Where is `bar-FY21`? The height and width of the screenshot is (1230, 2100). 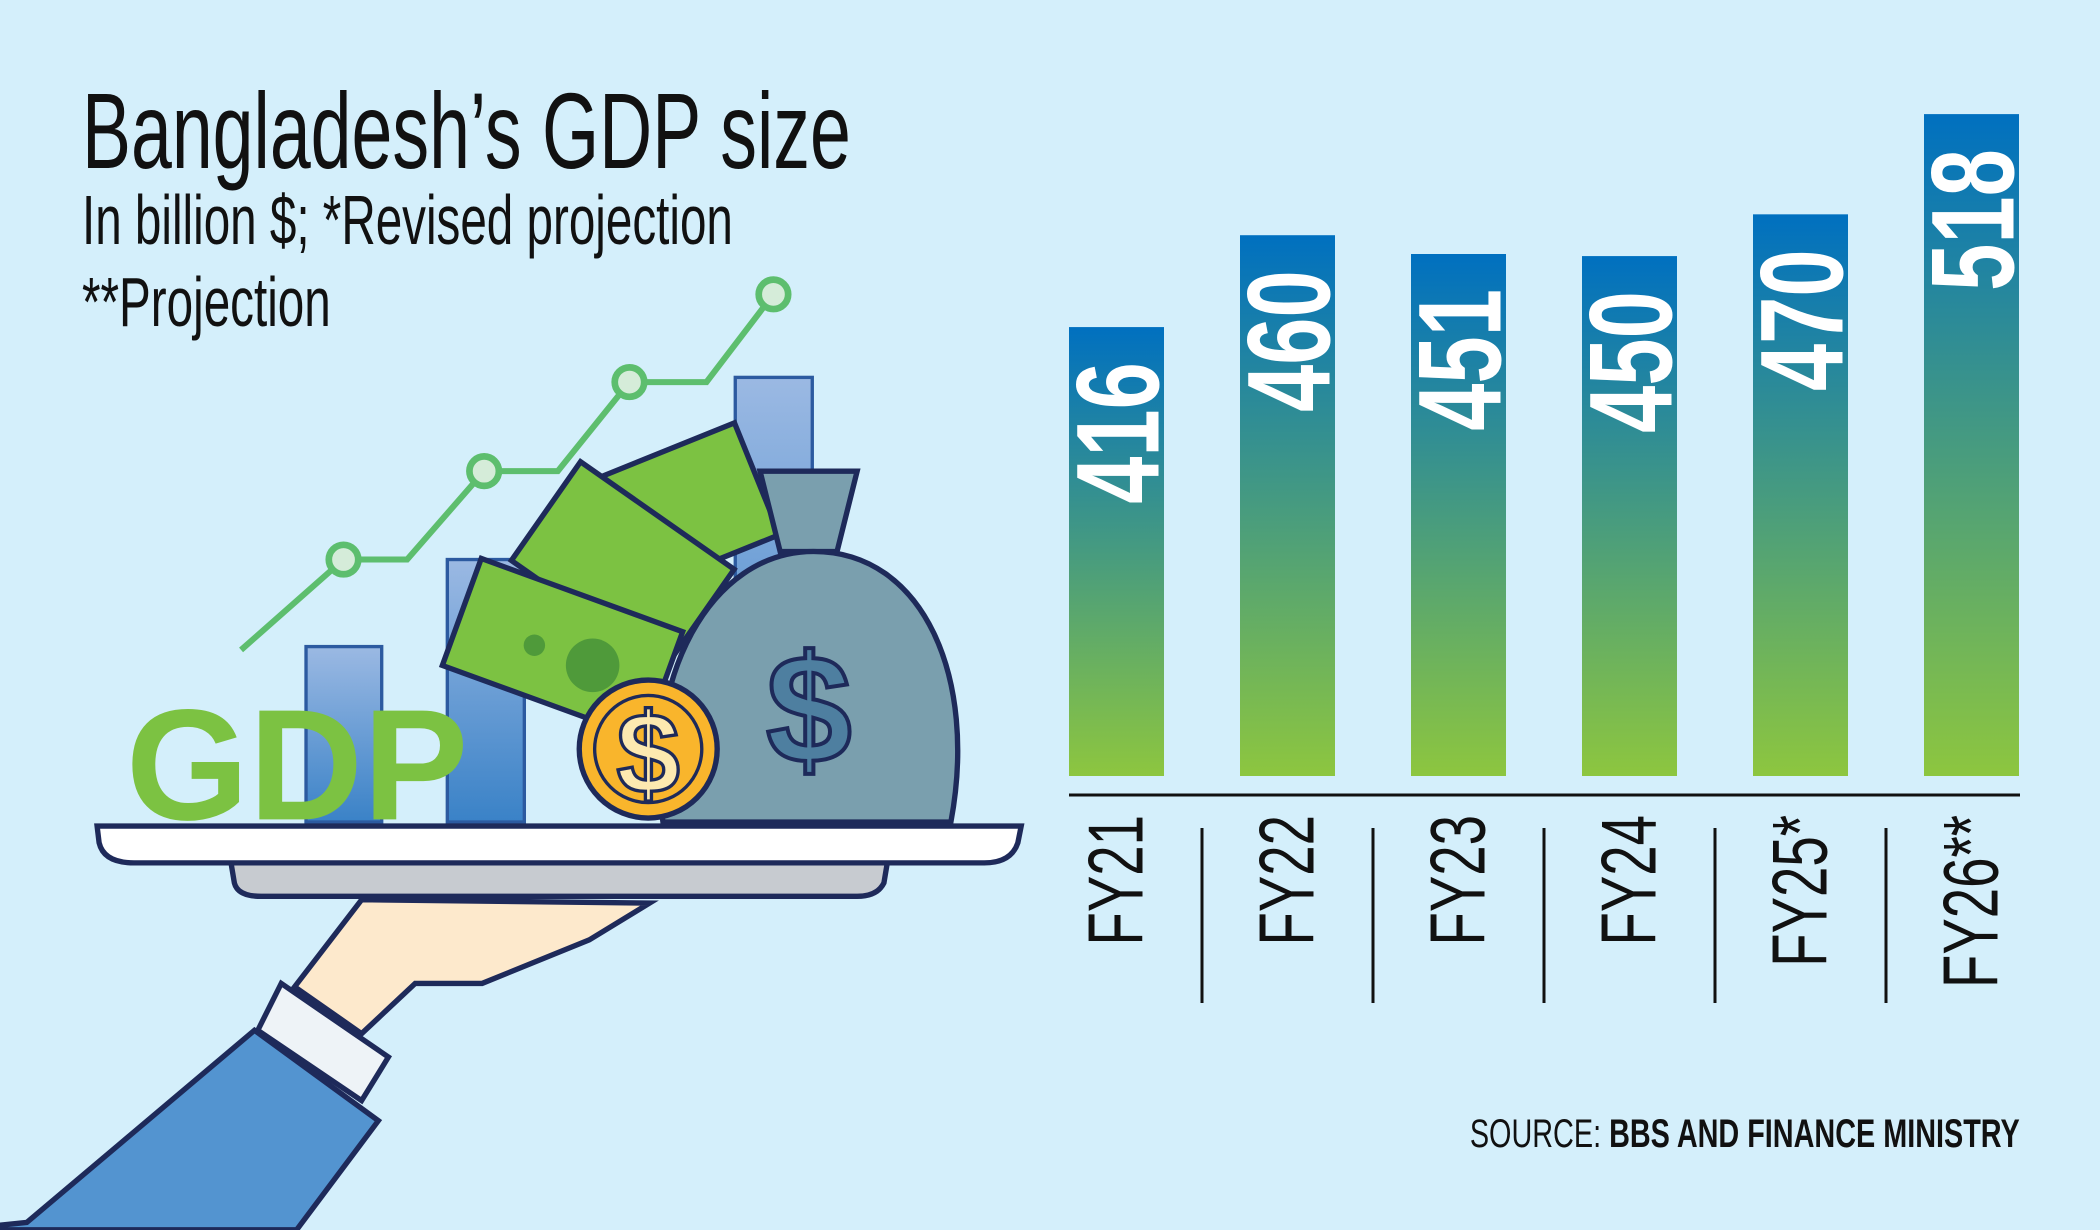 bar-FY21 is located at coordinates (1116, 551).